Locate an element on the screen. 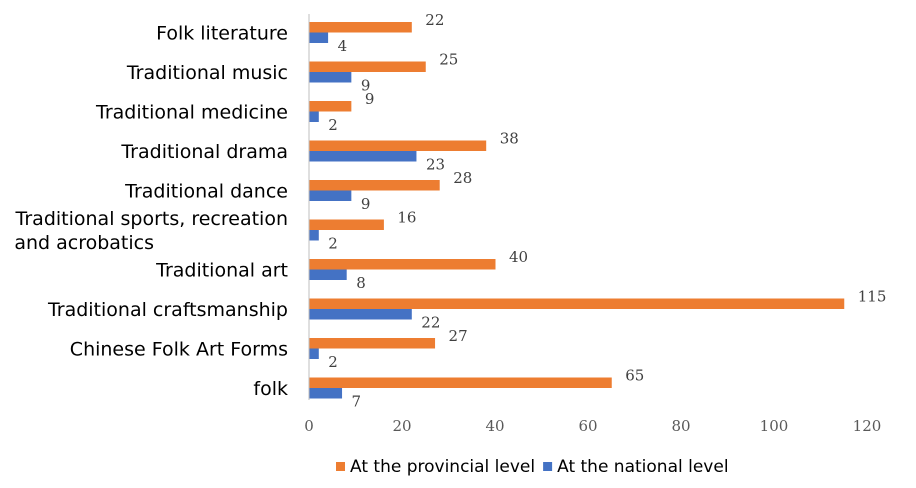  data-label-provincial: 22 is located at coordinates (434, 20).